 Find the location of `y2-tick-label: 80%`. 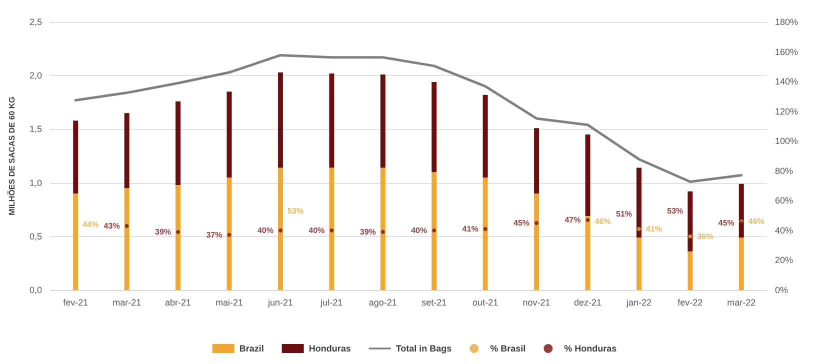

y2-tick-label: 80% is located at coordinates (784, 171).